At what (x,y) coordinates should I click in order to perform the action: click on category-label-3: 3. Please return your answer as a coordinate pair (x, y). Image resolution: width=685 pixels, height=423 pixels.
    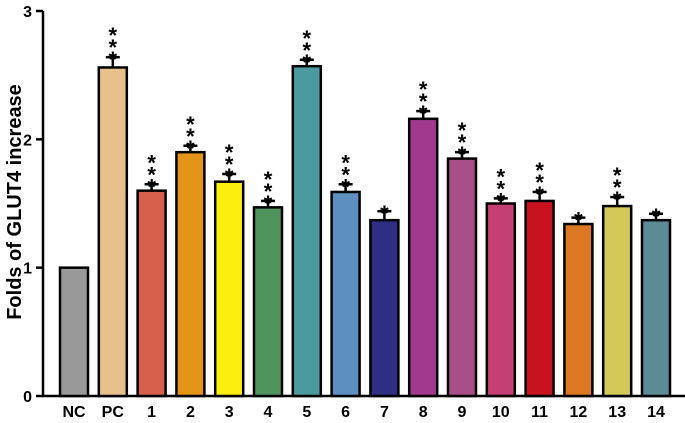
    Looking at the image, I should click on (229, 412).